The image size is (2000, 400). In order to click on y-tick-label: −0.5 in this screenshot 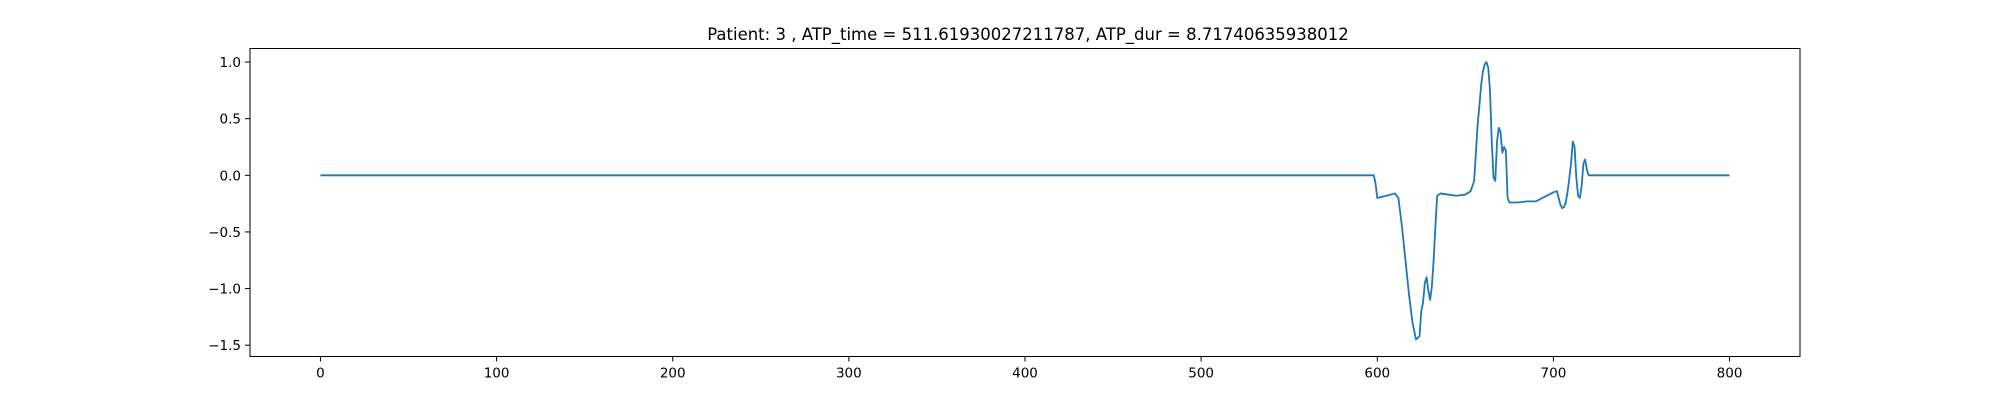, I will do `click(224, 233)`.